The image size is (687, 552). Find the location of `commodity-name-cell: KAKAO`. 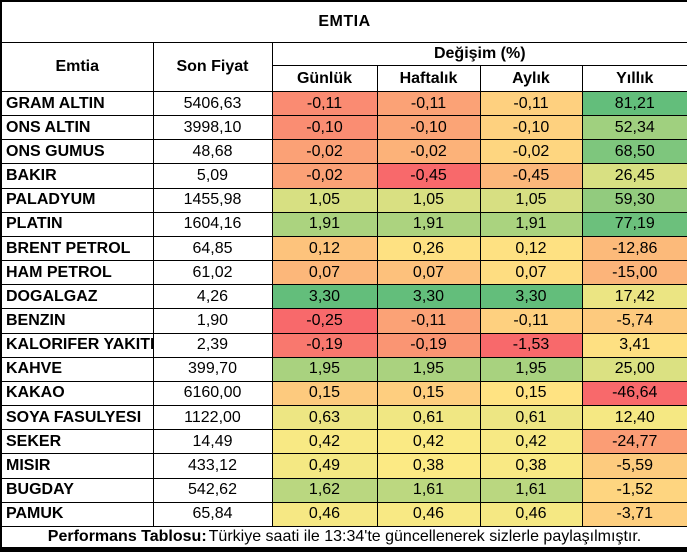

commodity-name-cell: KAKAO is located at coordinates (77, 393).